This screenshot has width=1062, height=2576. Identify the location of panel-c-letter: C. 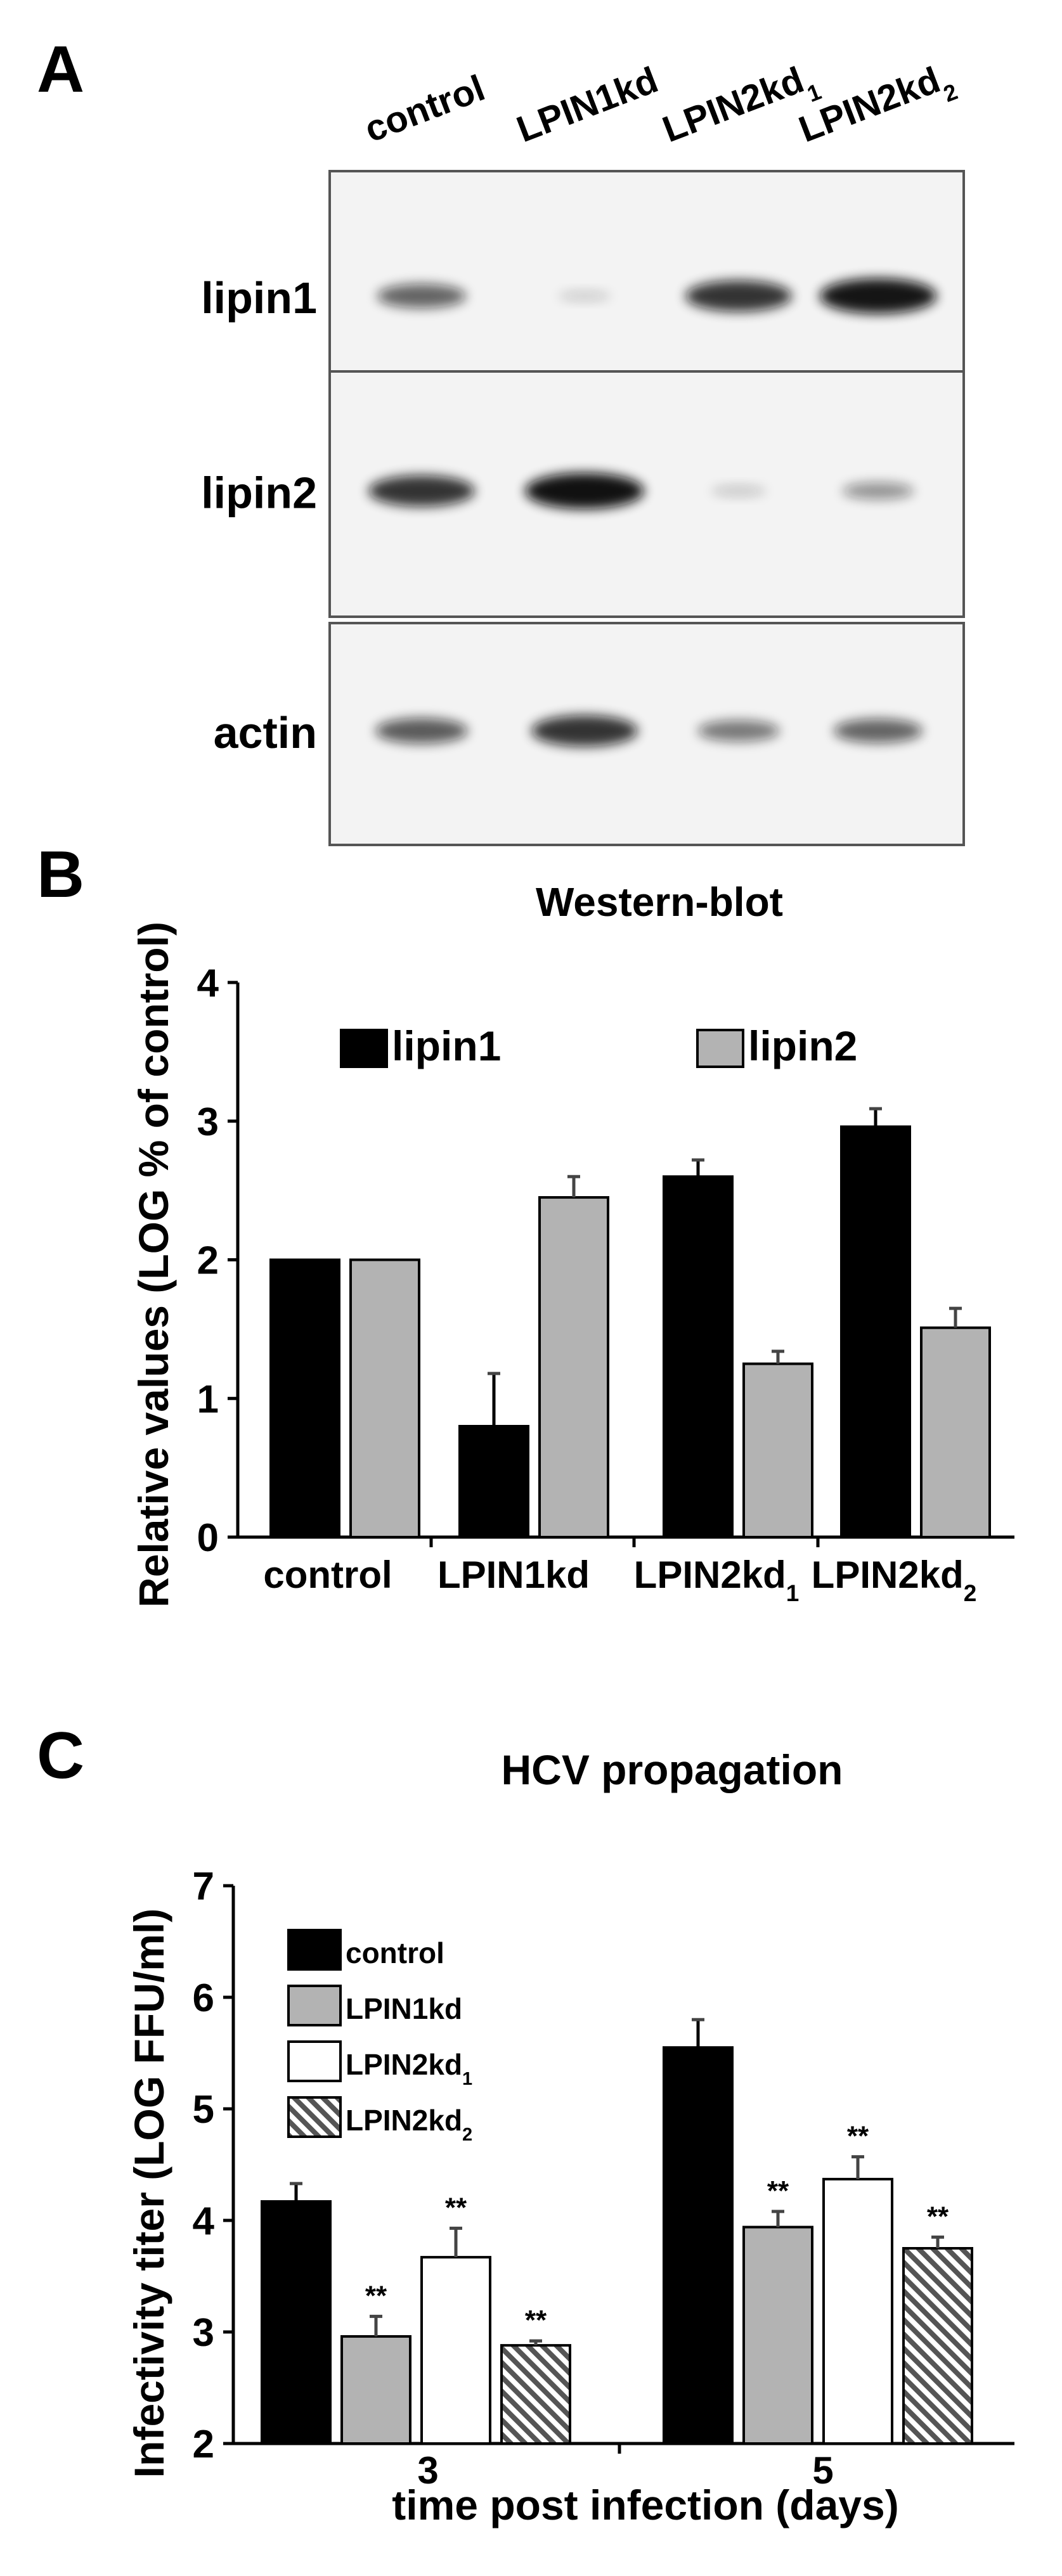
(60, 1756).